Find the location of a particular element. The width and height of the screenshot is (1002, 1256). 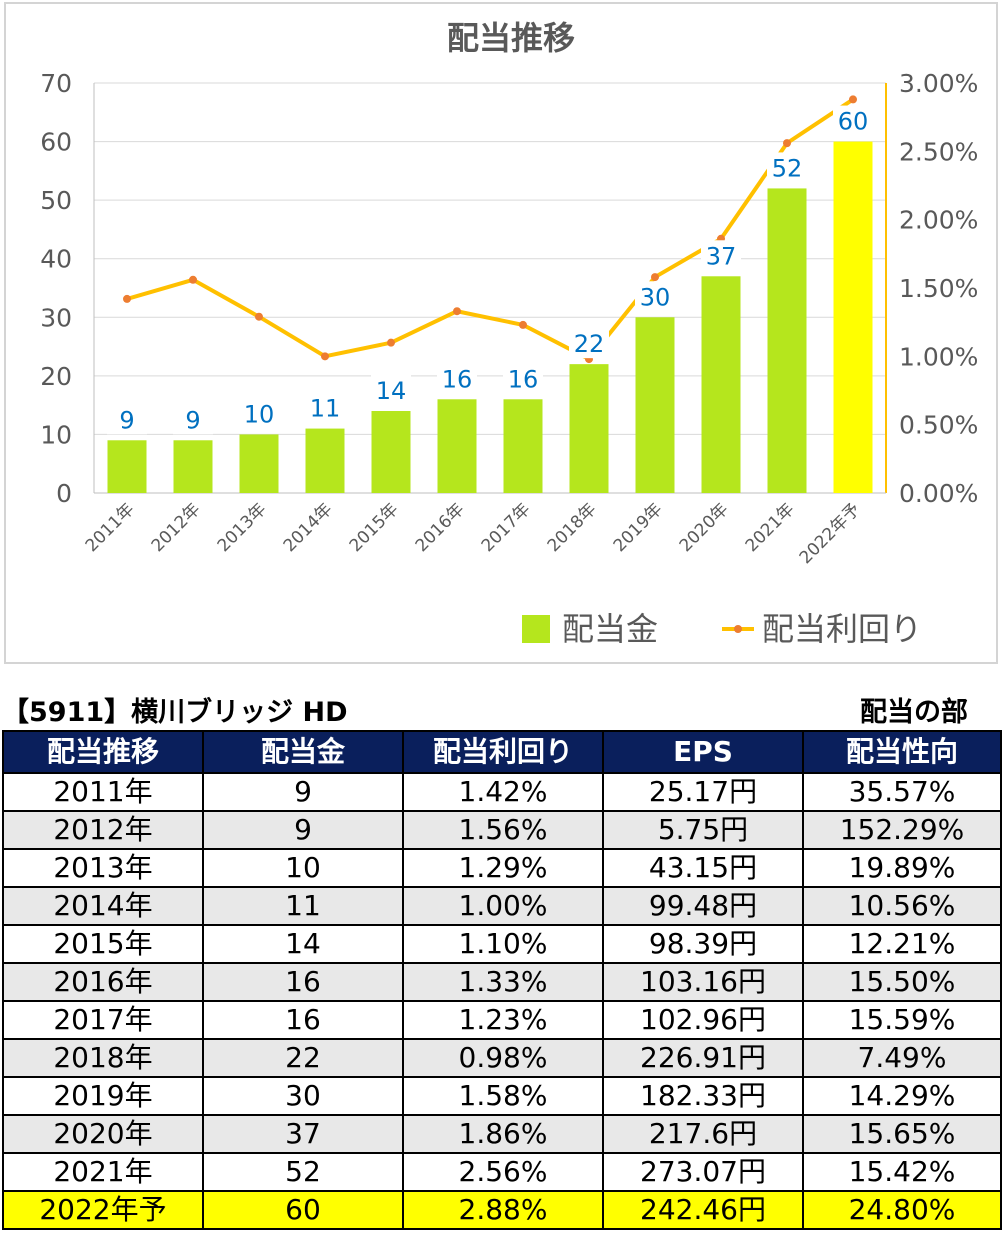

cell-eps: 5.75円 is located at coordinates (703, 830).